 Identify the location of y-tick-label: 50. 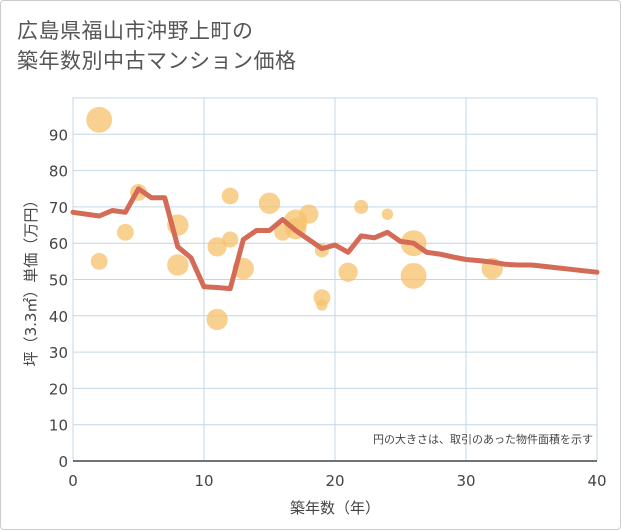
(58, 281).